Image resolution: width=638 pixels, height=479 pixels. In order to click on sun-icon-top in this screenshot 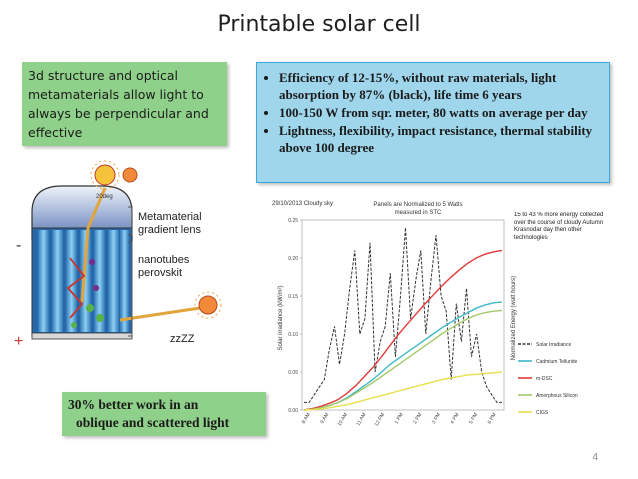, I will do `click(105, 175)`.